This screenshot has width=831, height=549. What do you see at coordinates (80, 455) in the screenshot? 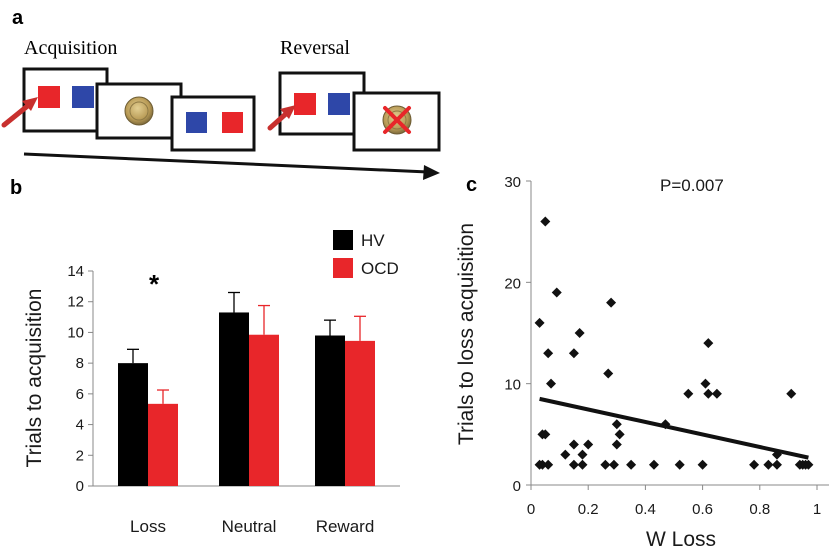
I see `bar-y-tick-label: 2` at bounding box center [80, 455].